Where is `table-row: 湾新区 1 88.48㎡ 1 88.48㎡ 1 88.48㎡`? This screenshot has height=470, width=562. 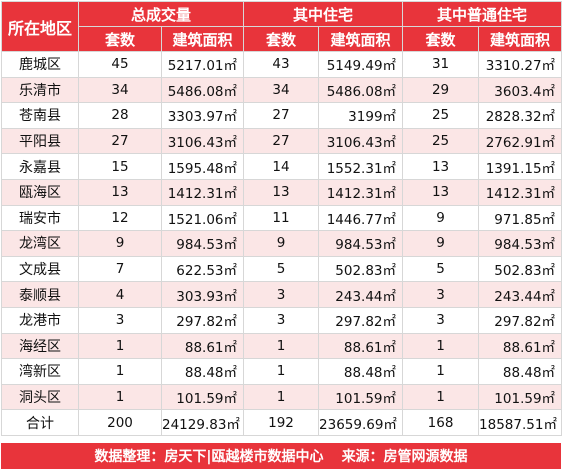 table-row: 湾新区 1 88.48㎡ 1 88.48㎡ 1 88.48㎡ is located at coordinates (281, 371).